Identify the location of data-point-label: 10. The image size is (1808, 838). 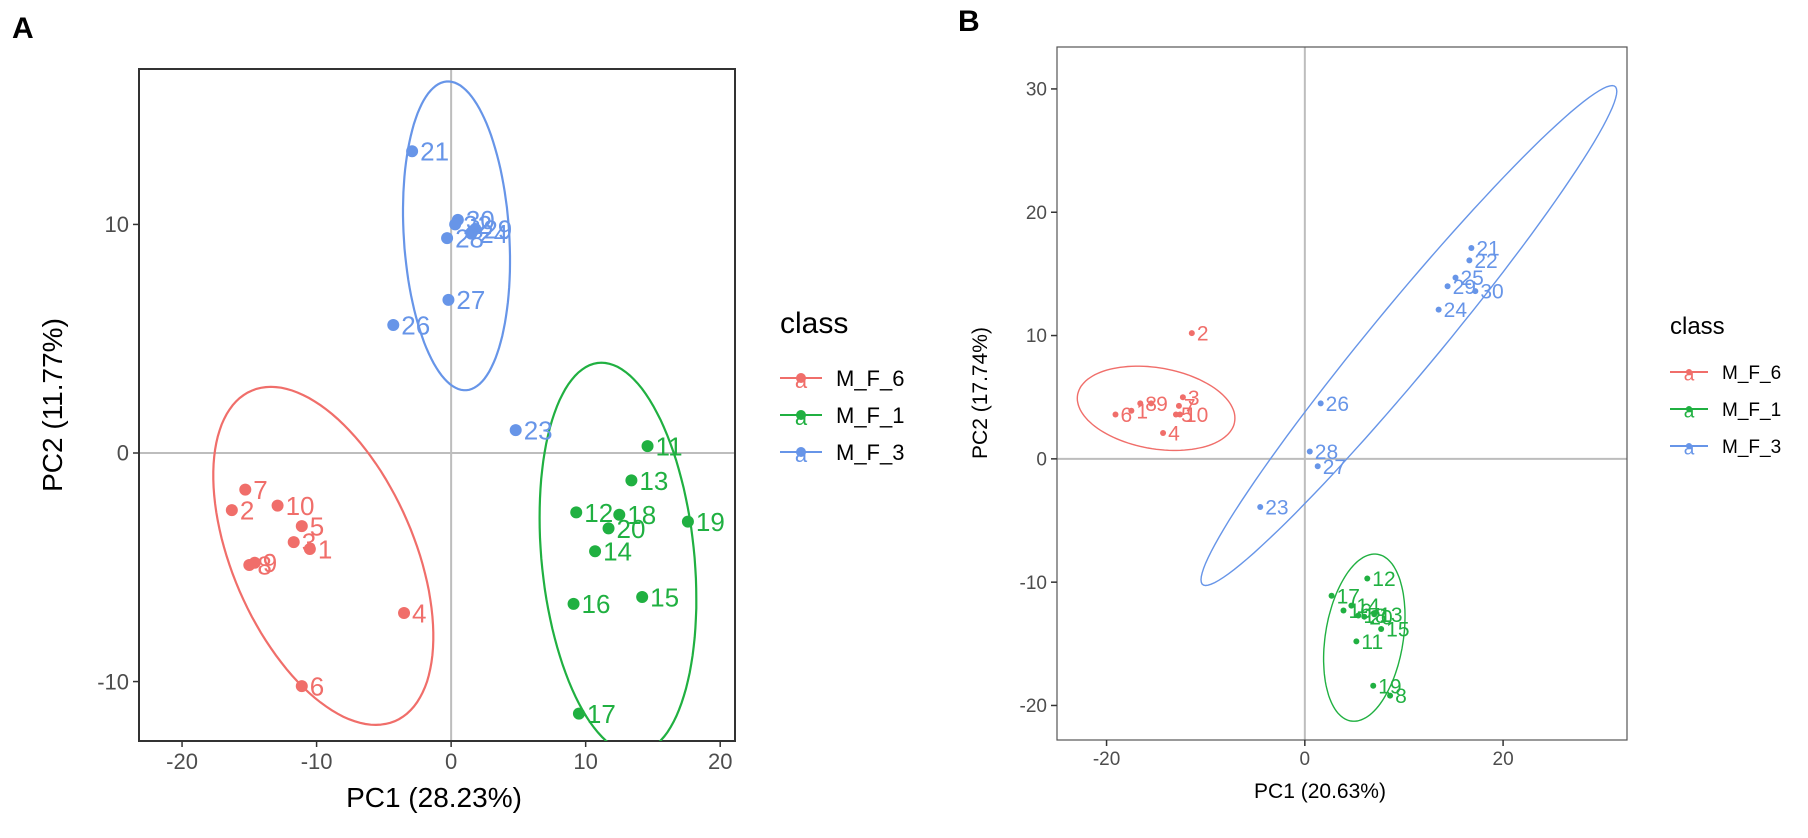
(1196, 415).